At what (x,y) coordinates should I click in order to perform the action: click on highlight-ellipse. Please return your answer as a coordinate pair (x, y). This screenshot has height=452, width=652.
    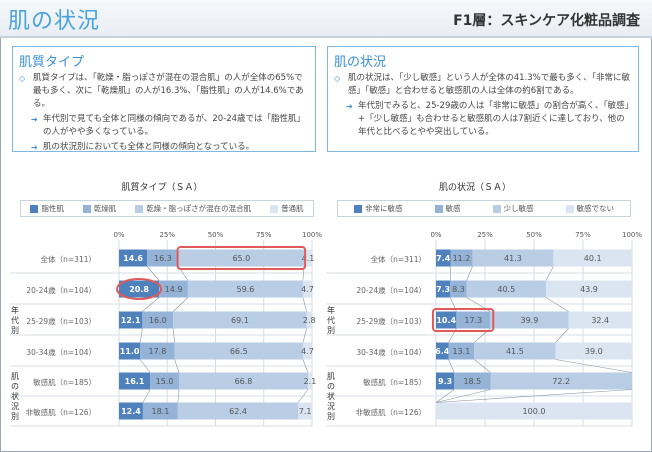
    Looking at the image, I should click on (139, 289).